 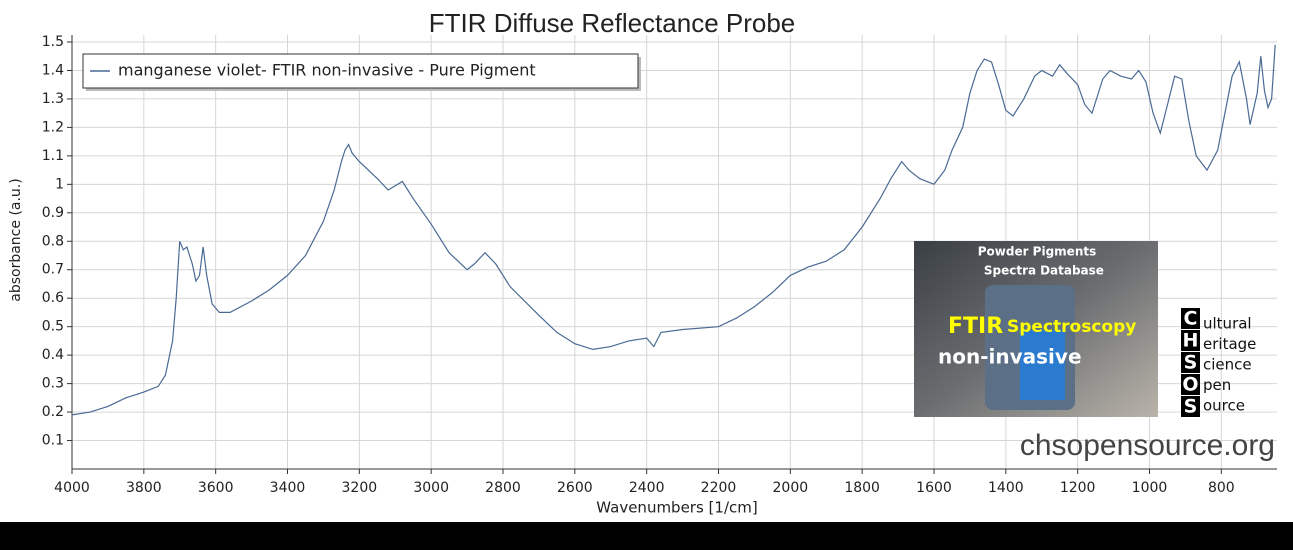 What do you see at coordinates (53, 384) in the screenshot?
I see `y-tick-label: 0.3` at bounding box center [53, 384].